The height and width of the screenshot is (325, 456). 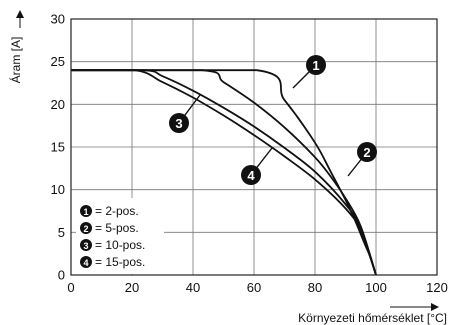 I want to click on legend-entry-2: 2 = 5-pos., so click(x=109, y=228).